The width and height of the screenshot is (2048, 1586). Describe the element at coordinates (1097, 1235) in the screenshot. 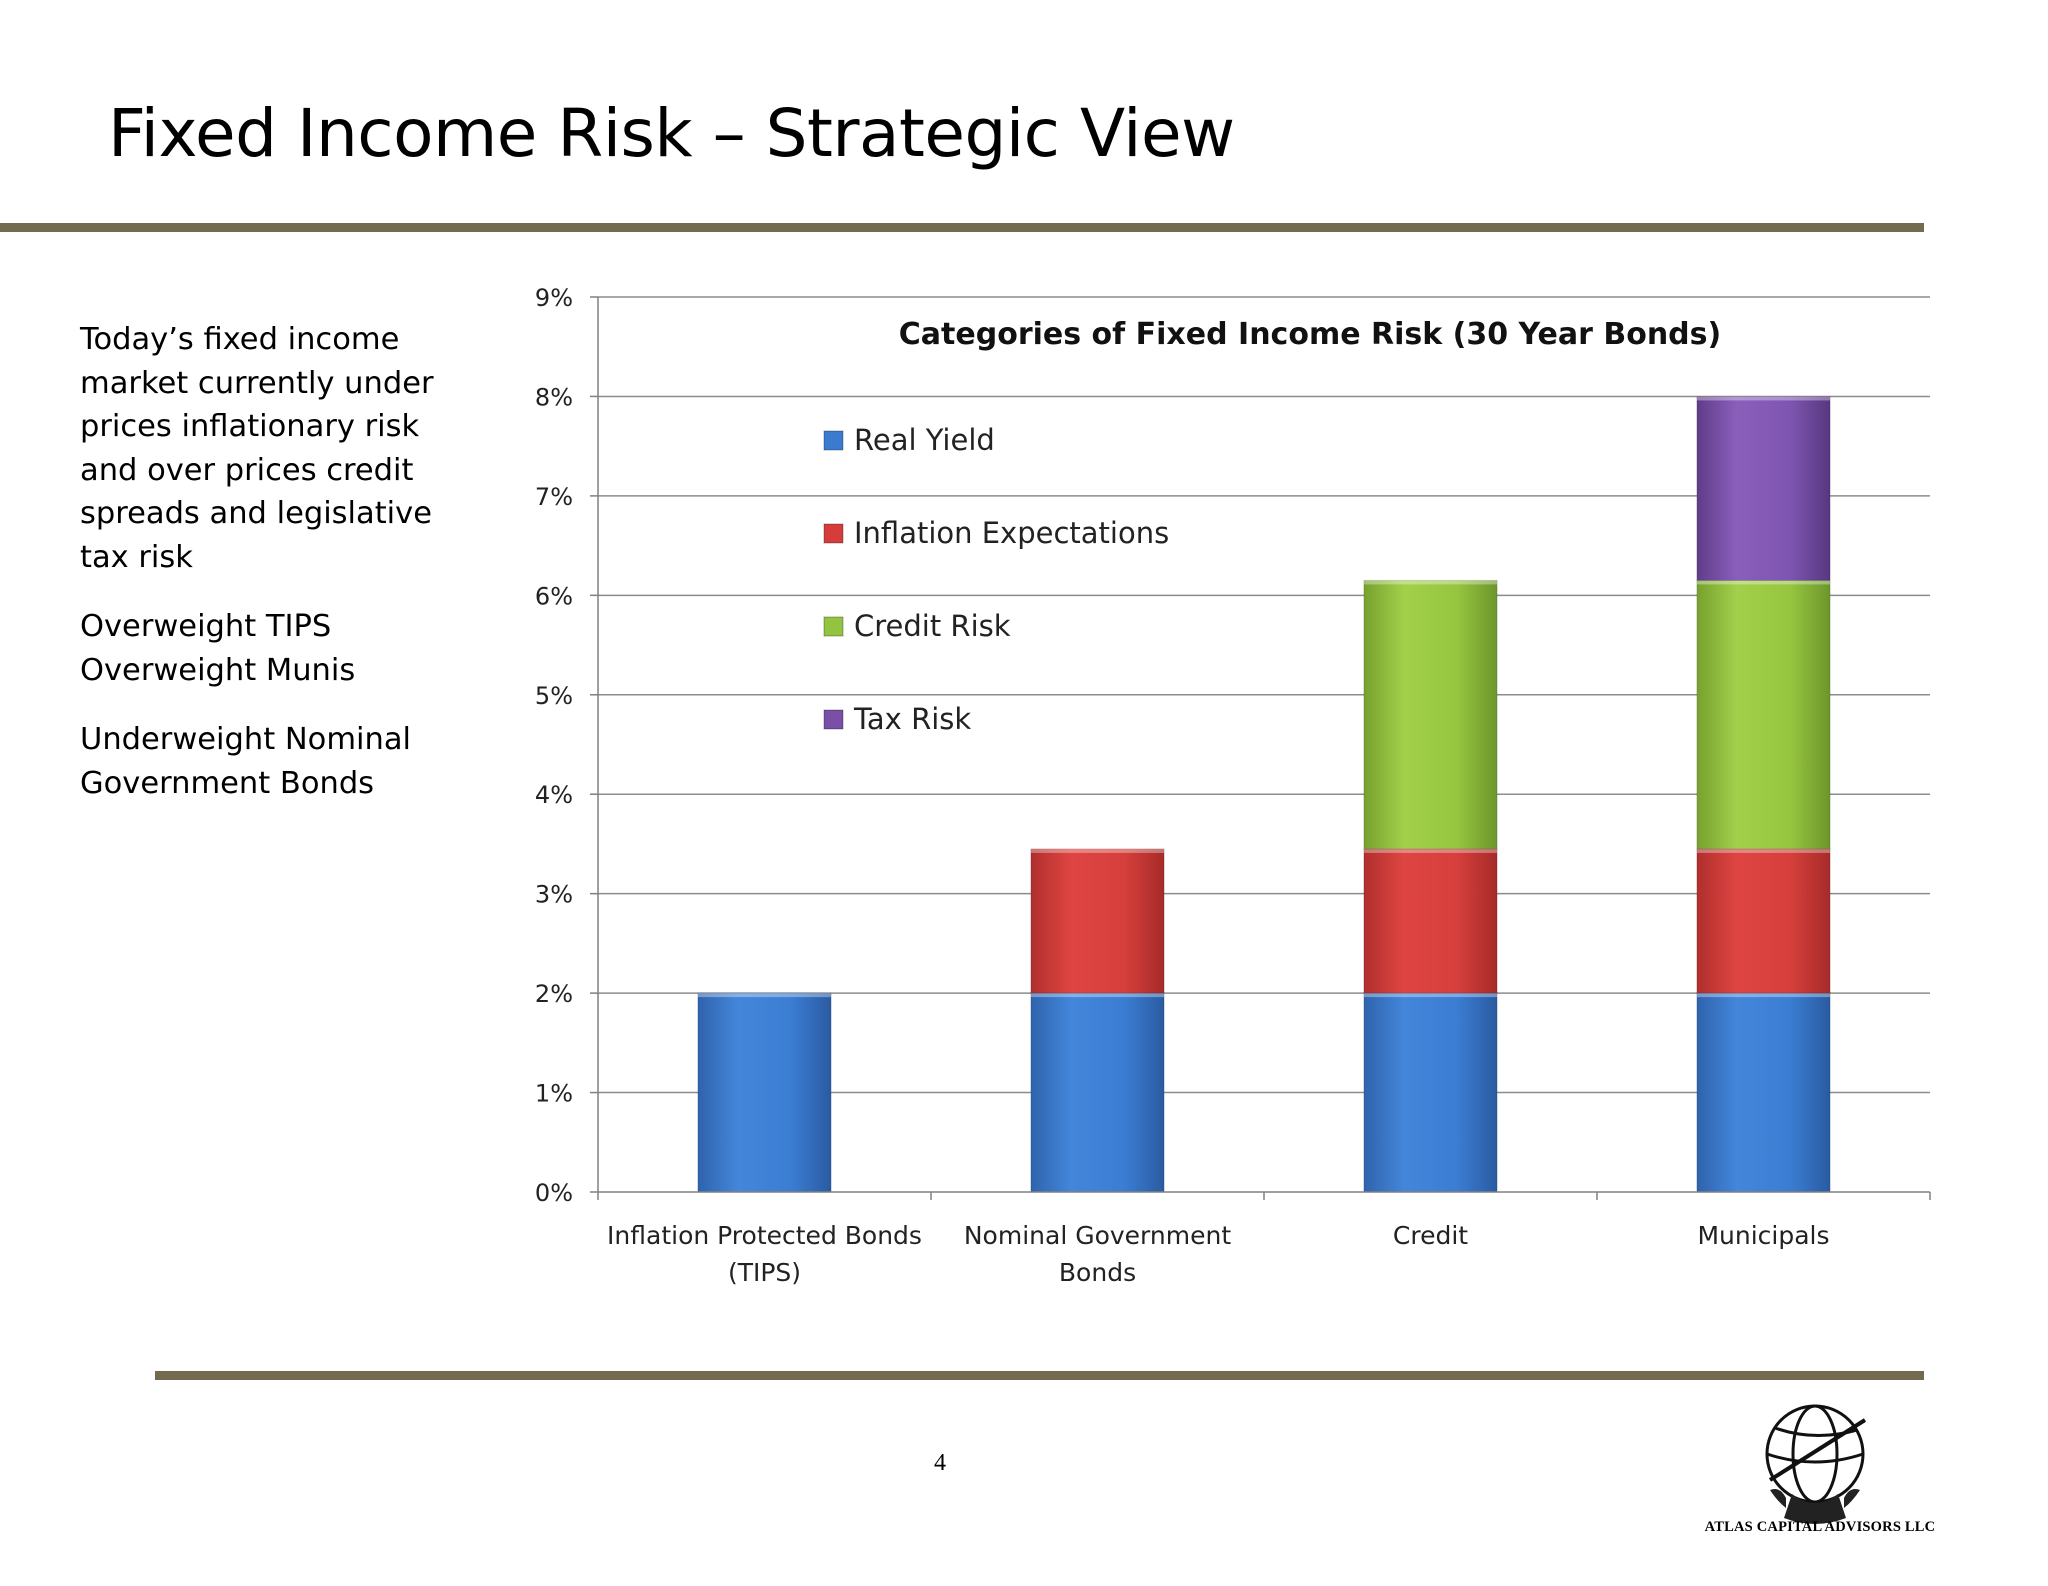

I see `x-category-label: Nominal Government` at that location.